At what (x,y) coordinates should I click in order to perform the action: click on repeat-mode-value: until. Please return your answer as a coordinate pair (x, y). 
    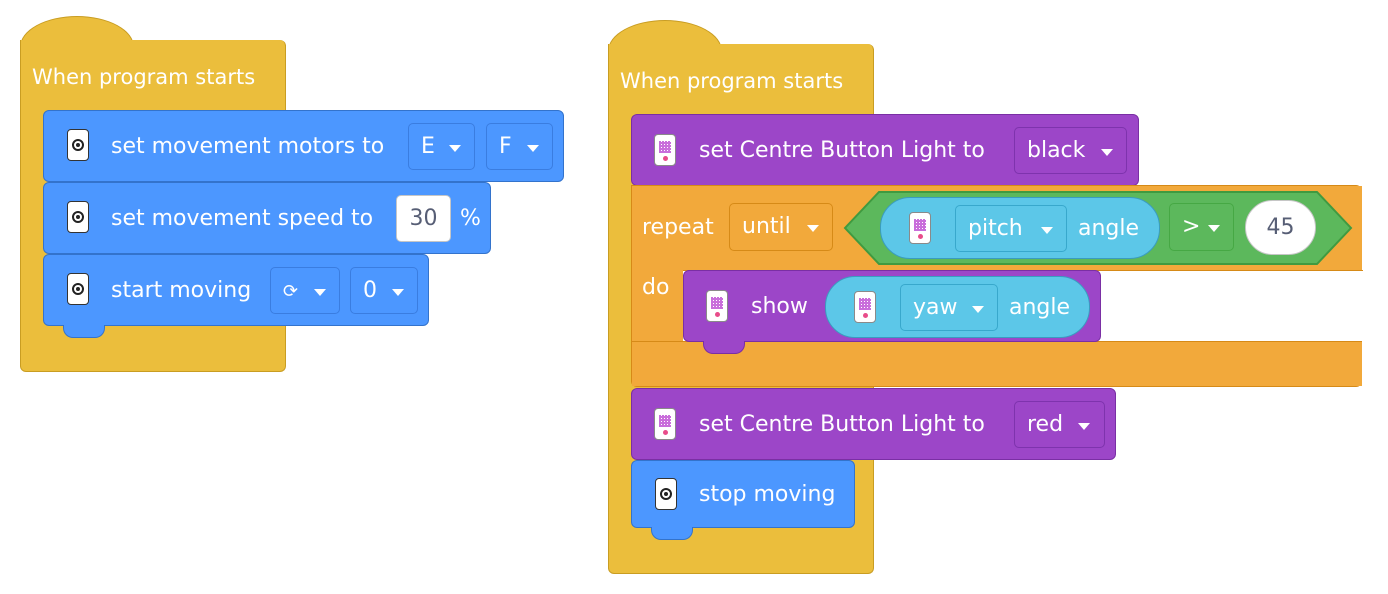
    Looking at the image, I should click on (766, 226).